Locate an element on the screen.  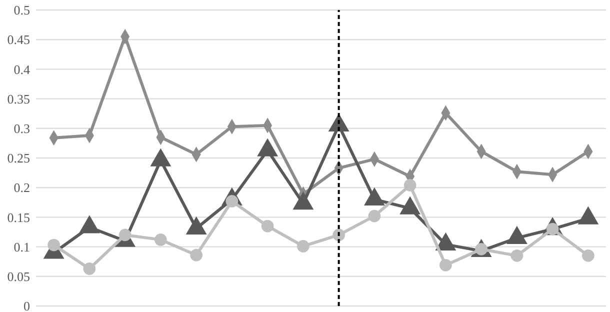
y-tick-label: 0 is located at coordinates (27, 305).